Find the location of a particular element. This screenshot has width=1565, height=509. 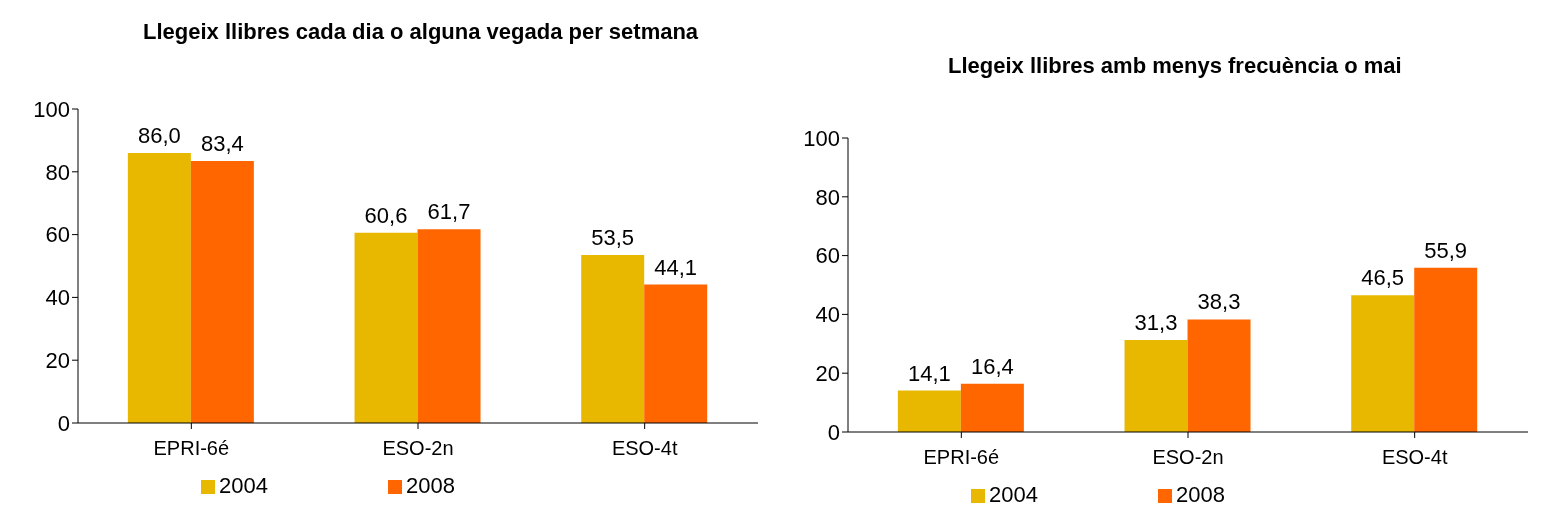

data-label: 83,4 is located at coordinates (222, 144).